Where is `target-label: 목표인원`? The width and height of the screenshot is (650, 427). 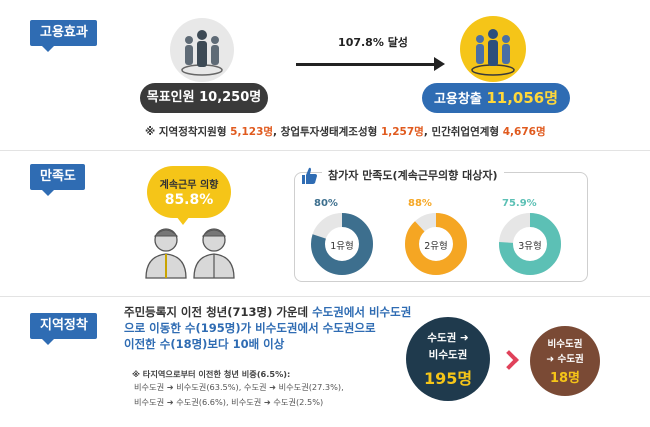 target-label: 목표인원 is located at coordinates (173, 97).